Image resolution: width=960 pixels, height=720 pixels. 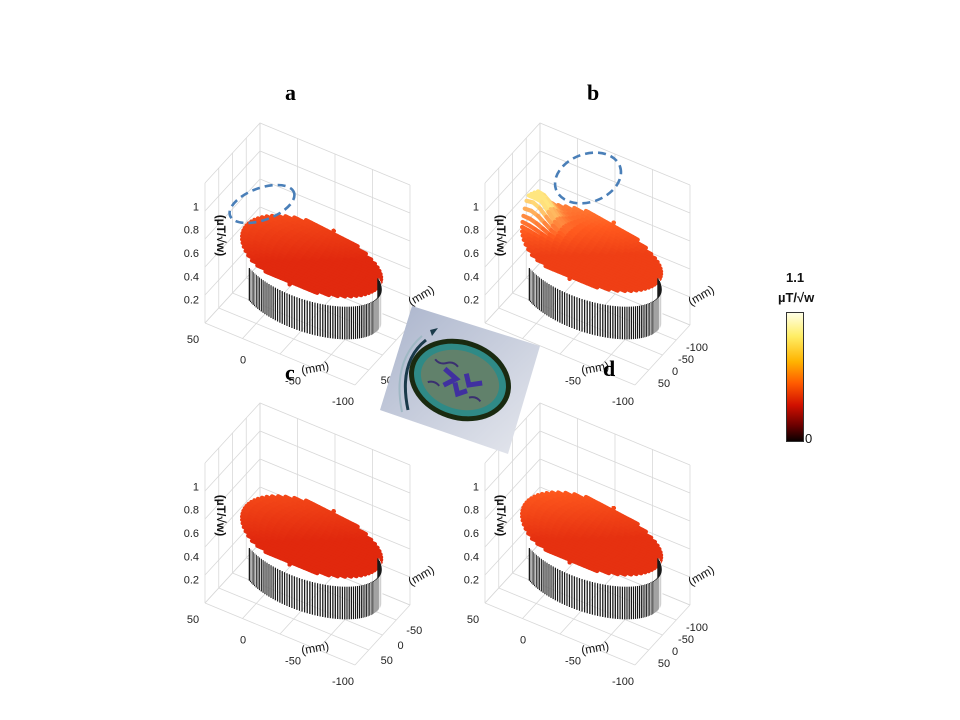 I want to click on panel-label-b: b, so click(x=593, y=92).